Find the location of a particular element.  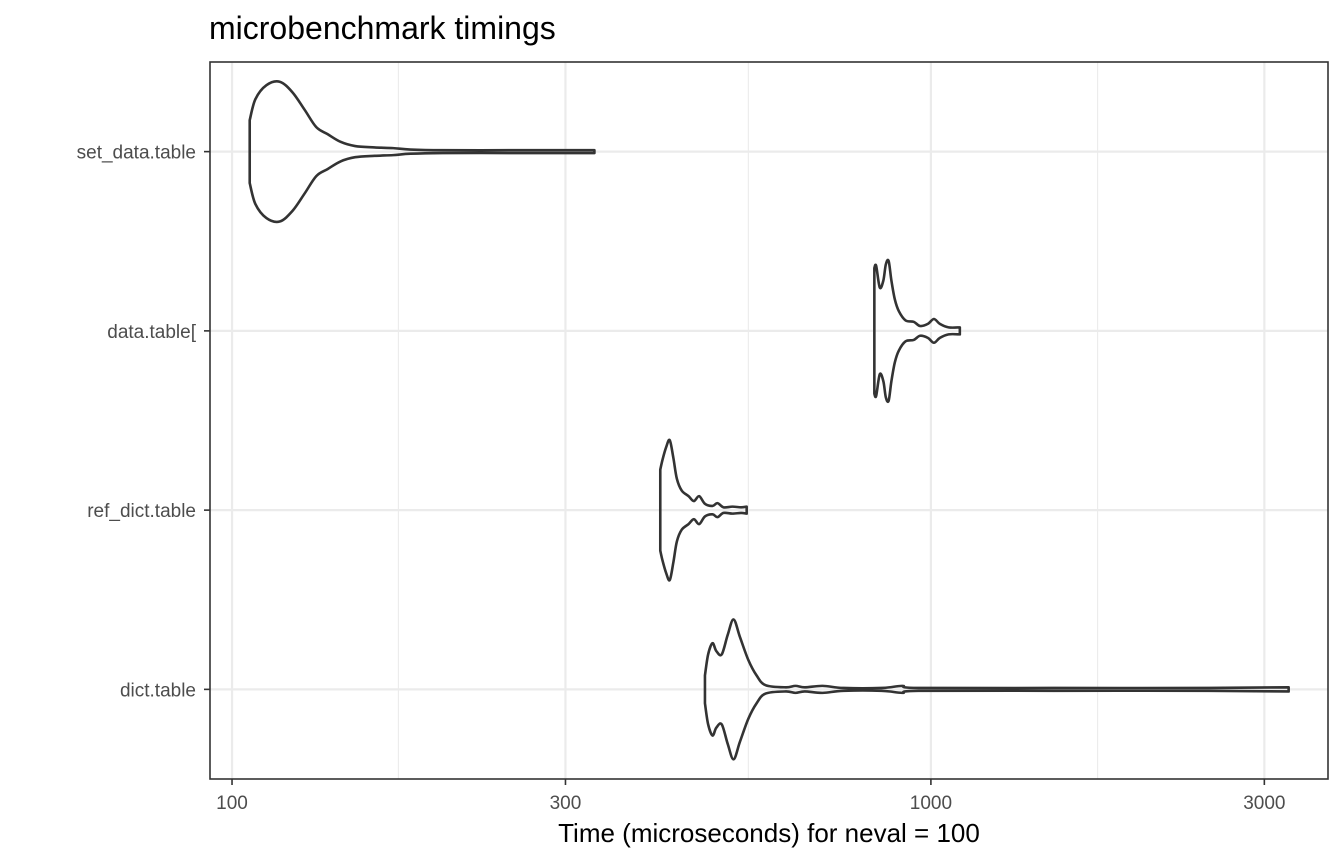

x-axis: 100 300 1000 3000 is located at coordinates (750, 796).